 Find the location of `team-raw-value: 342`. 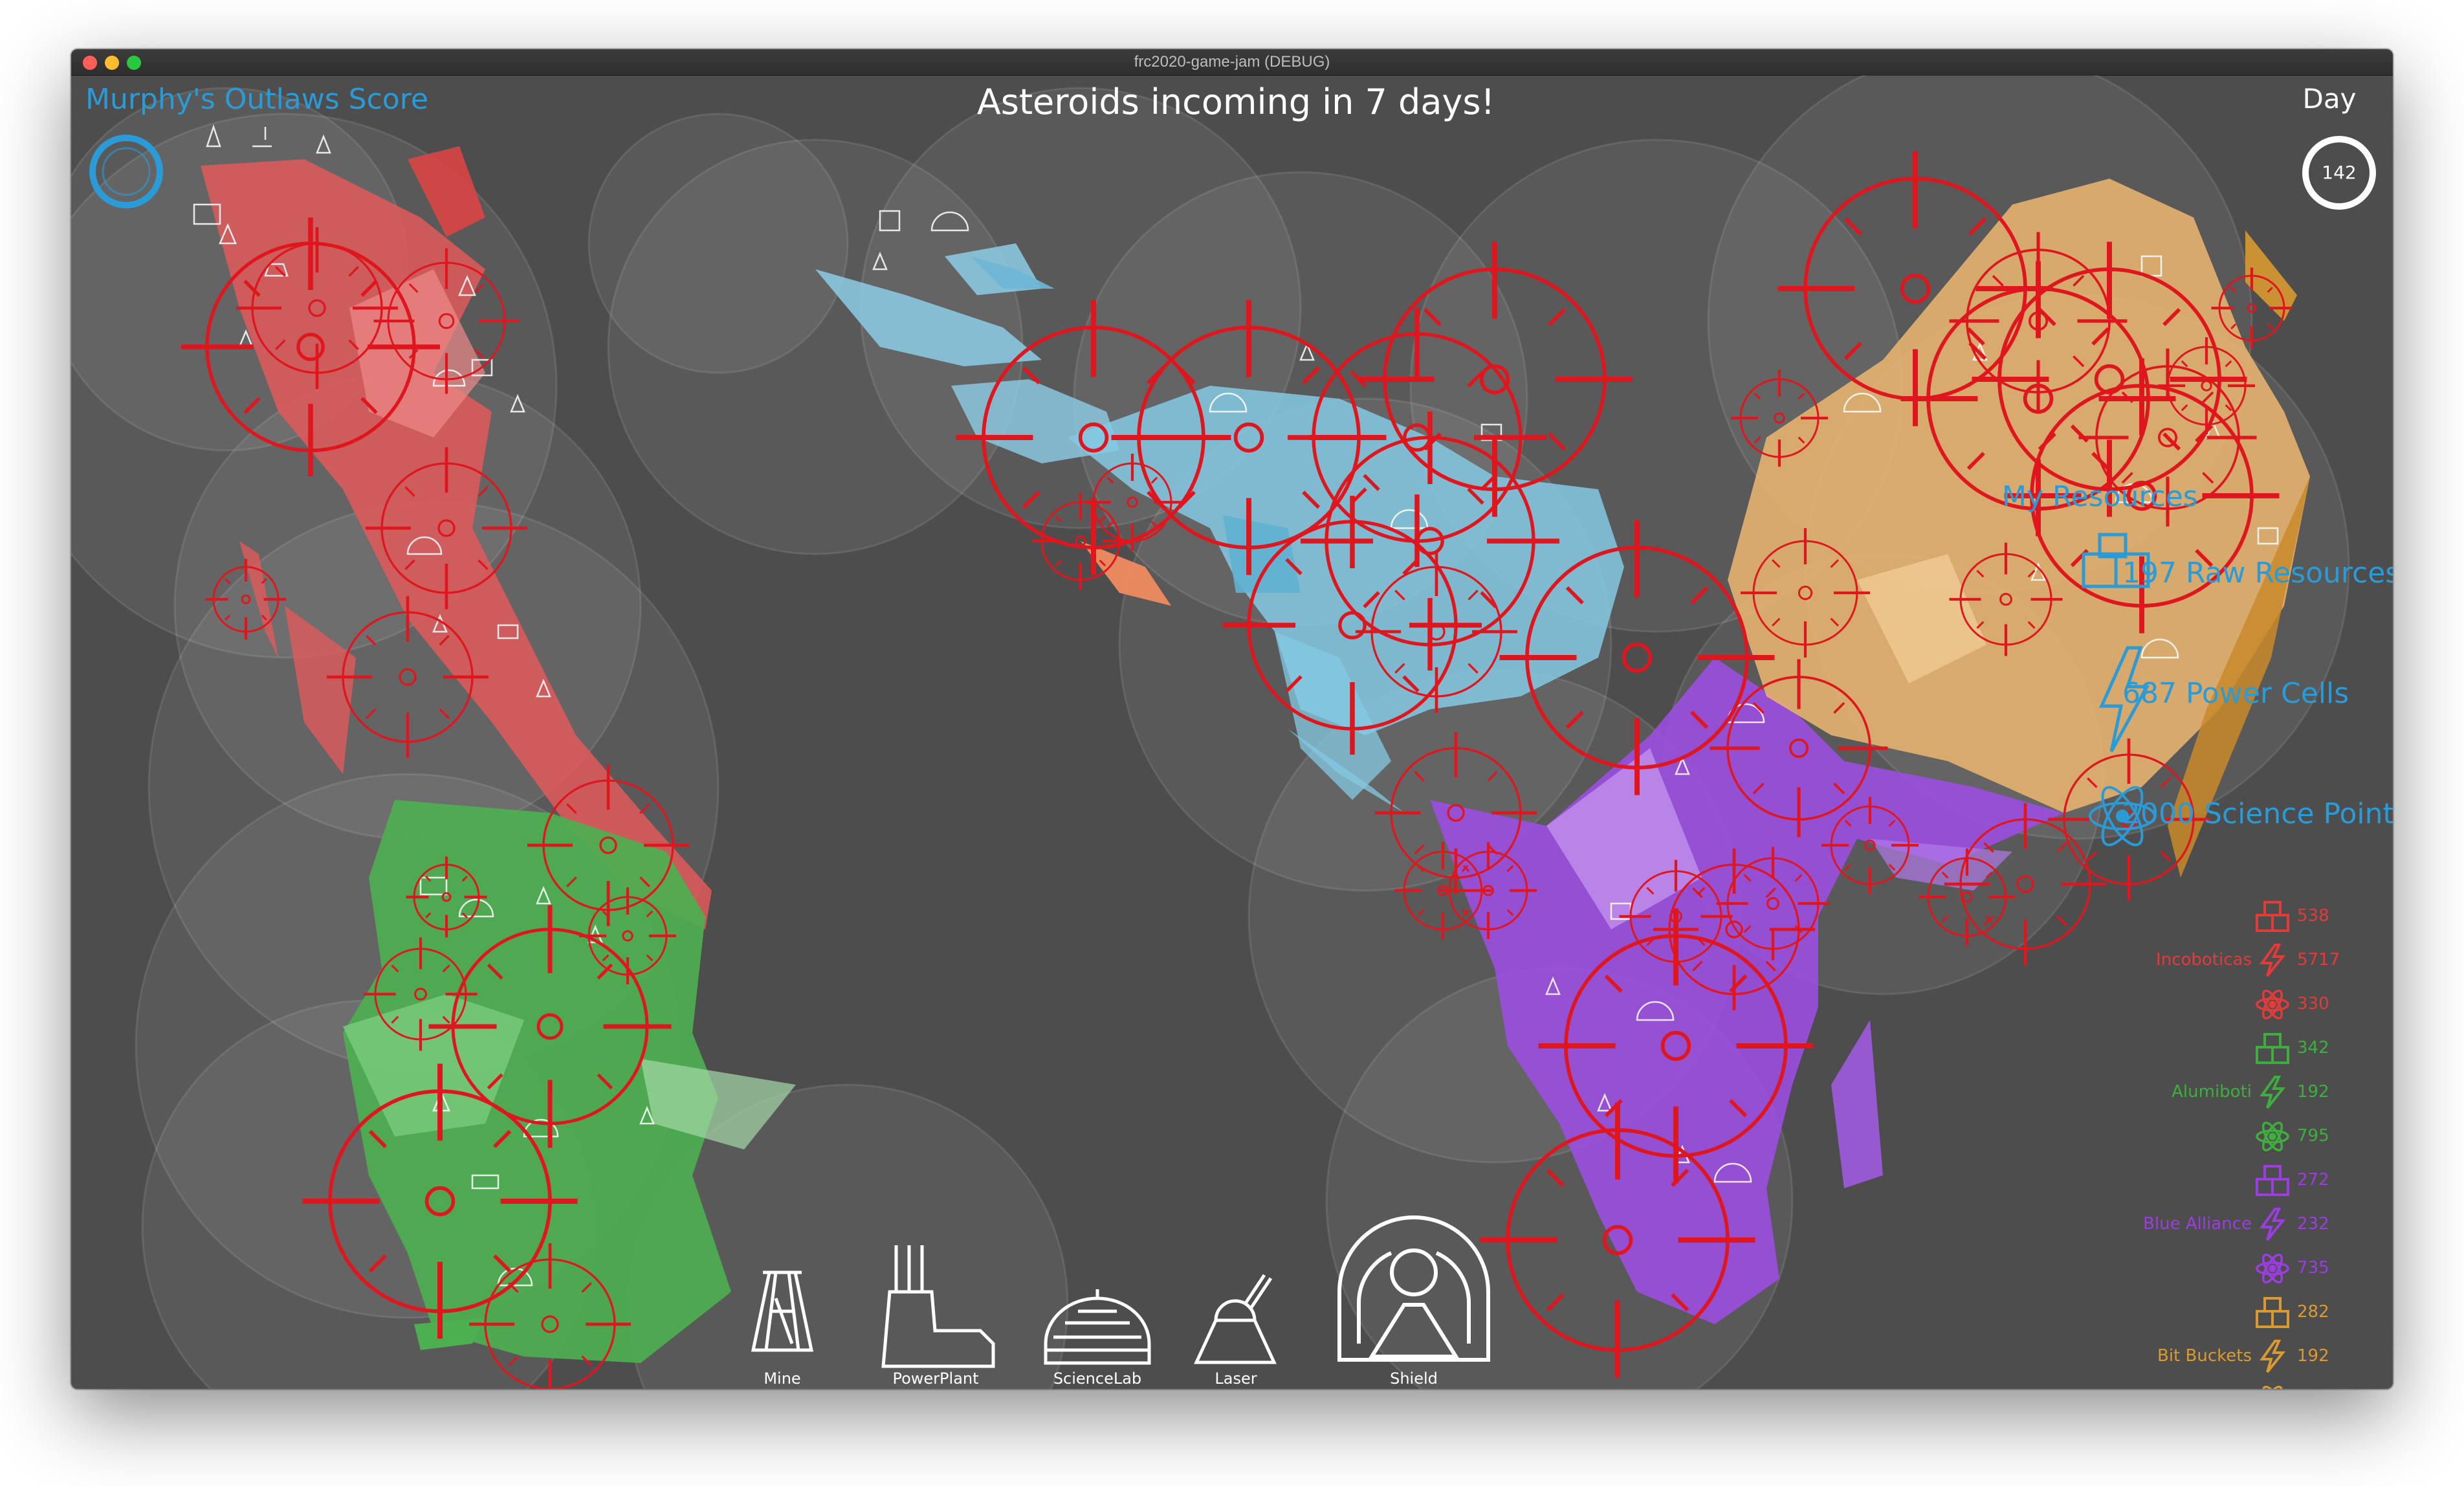

team-raw-value: 342 is located at coordinates (2313, 1048).